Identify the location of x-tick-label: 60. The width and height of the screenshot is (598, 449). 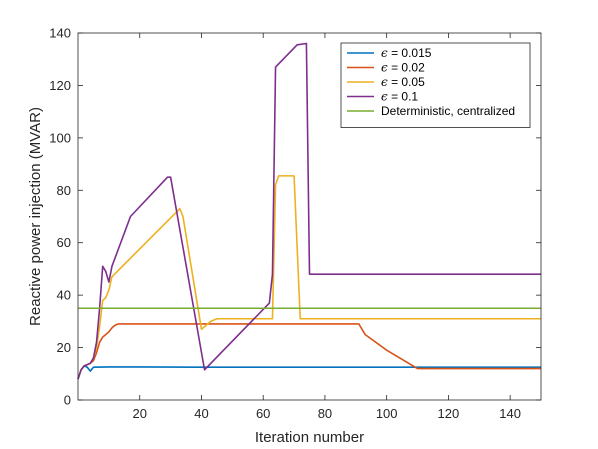
(263, 413).